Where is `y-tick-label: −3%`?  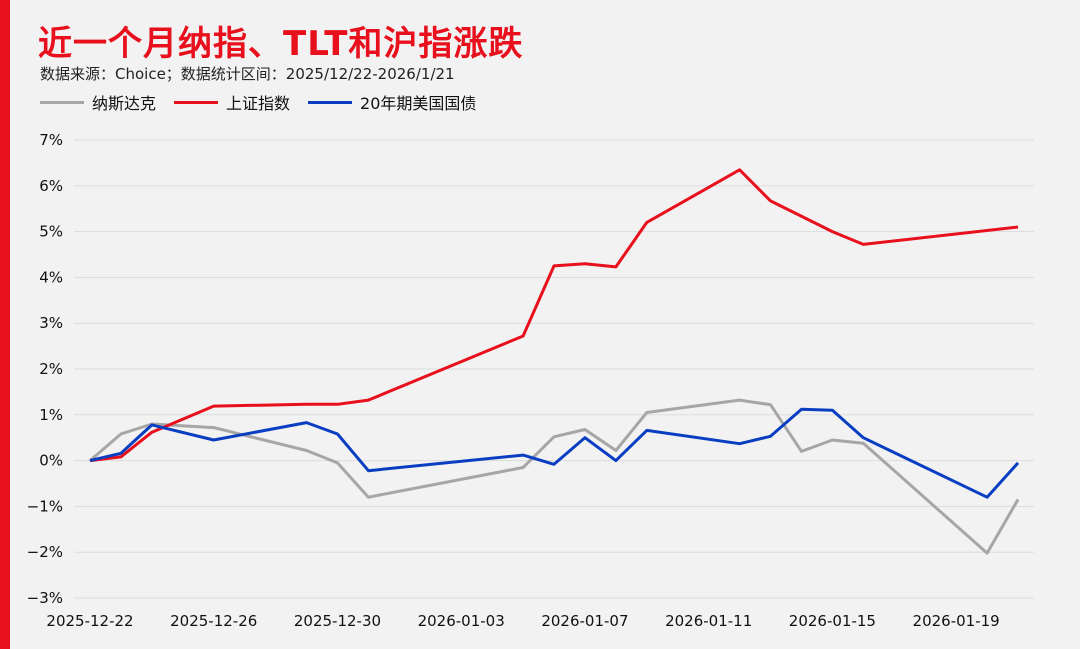
y-tick-label: −3% is located at coordinates (45, 598).